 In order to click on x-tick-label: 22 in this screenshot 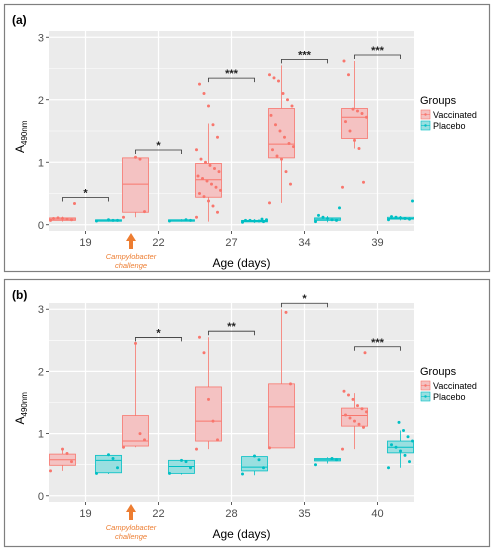, I will do `click(158, 243)`.